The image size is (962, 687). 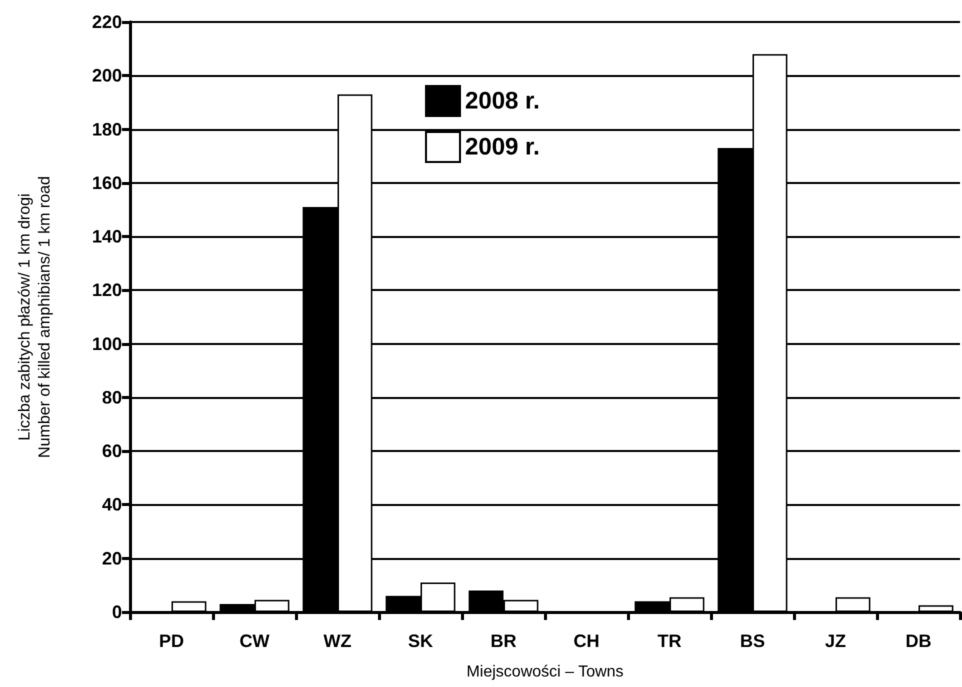 What do you see at coordinates (670, 641) in the screenshot?
I see `x-tick-label: TR` at bounding box center [670, 641].